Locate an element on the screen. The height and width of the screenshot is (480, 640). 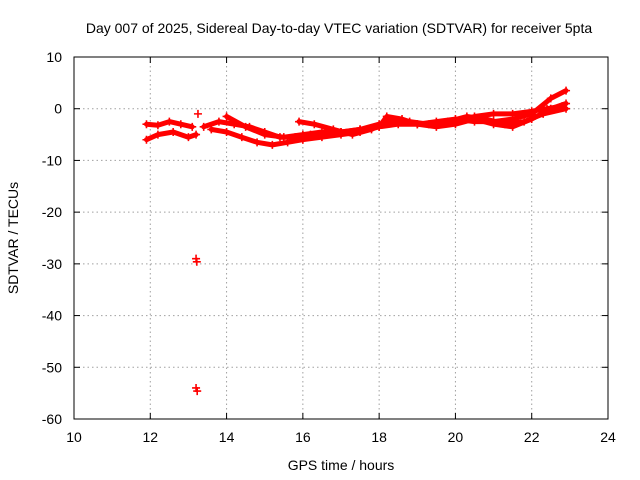
x-tick-label: 22 is located at coordinates (532, 437).